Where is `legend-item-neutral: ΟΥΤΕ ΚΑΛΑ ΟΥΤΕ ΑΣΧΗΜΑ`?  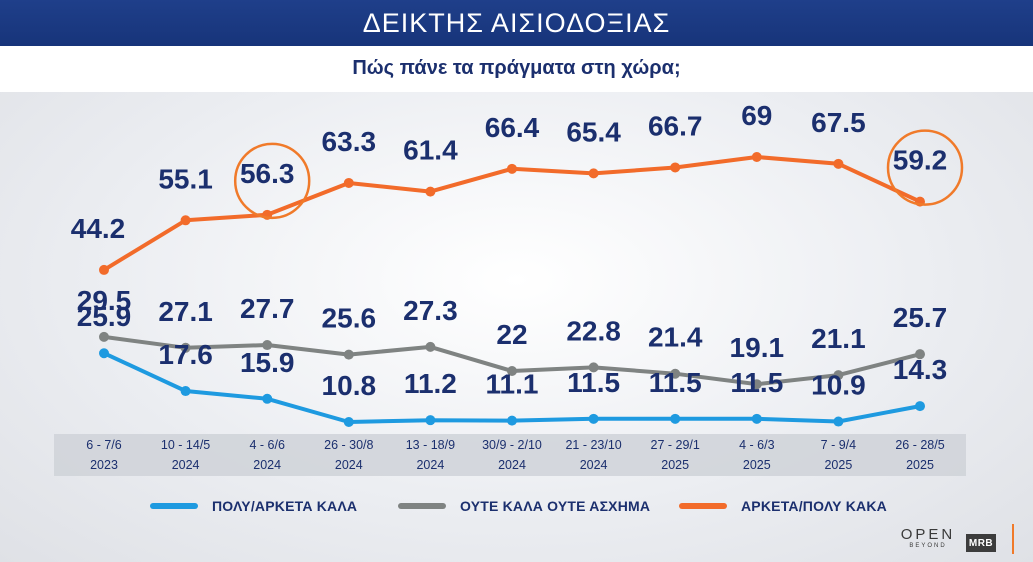 legend-item-neutral: ΟΥΤΕ ΚΑΛΑ ΟΥΤΕ ΑΣΧΗΜΑ is located at coordinates (524, 506).